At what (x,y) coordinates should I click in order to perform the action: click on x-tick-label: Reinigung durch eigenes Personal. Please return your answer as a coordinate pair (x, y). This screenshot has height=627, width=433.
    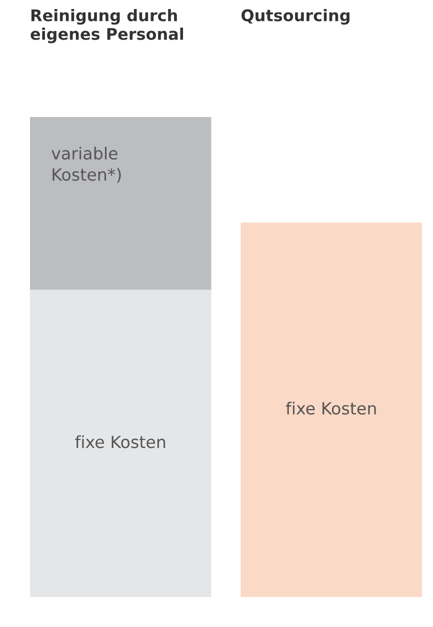
    Looking at the image, I should click on (107, 26).